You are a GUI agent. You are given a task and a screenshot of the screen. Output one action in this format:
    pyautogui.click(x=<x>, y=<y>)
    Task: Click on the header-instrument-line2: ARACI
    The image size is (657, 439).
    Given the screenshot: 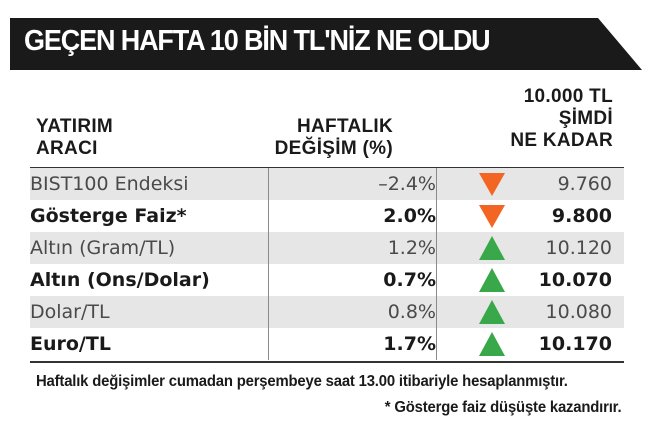 What is the action you would take?
    pyautogui.click(x=67, y=148)
    